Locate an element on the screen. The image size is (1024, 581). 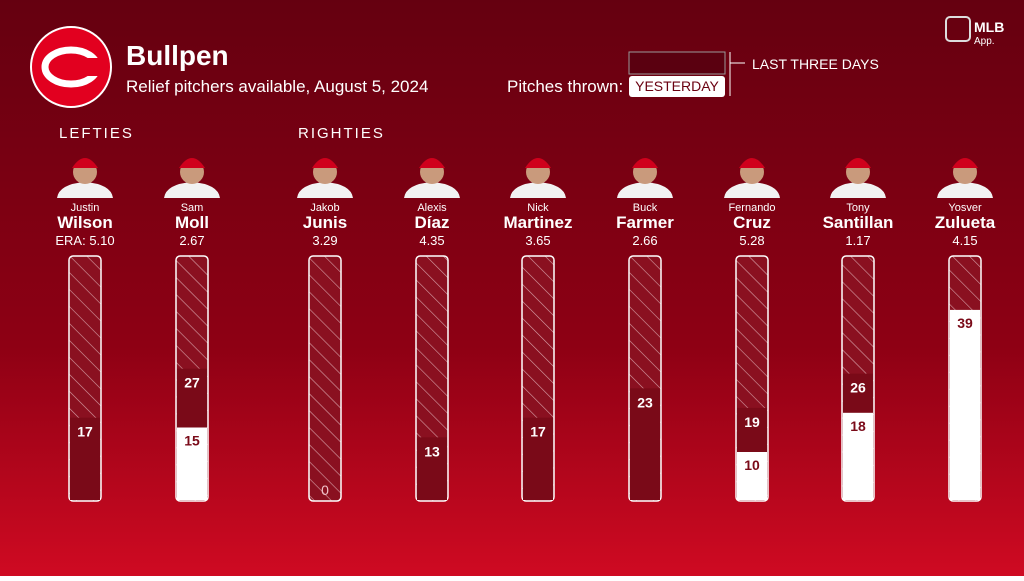
legend-three-day: LAST THREE DAYS is located at coordinates (815, 64).